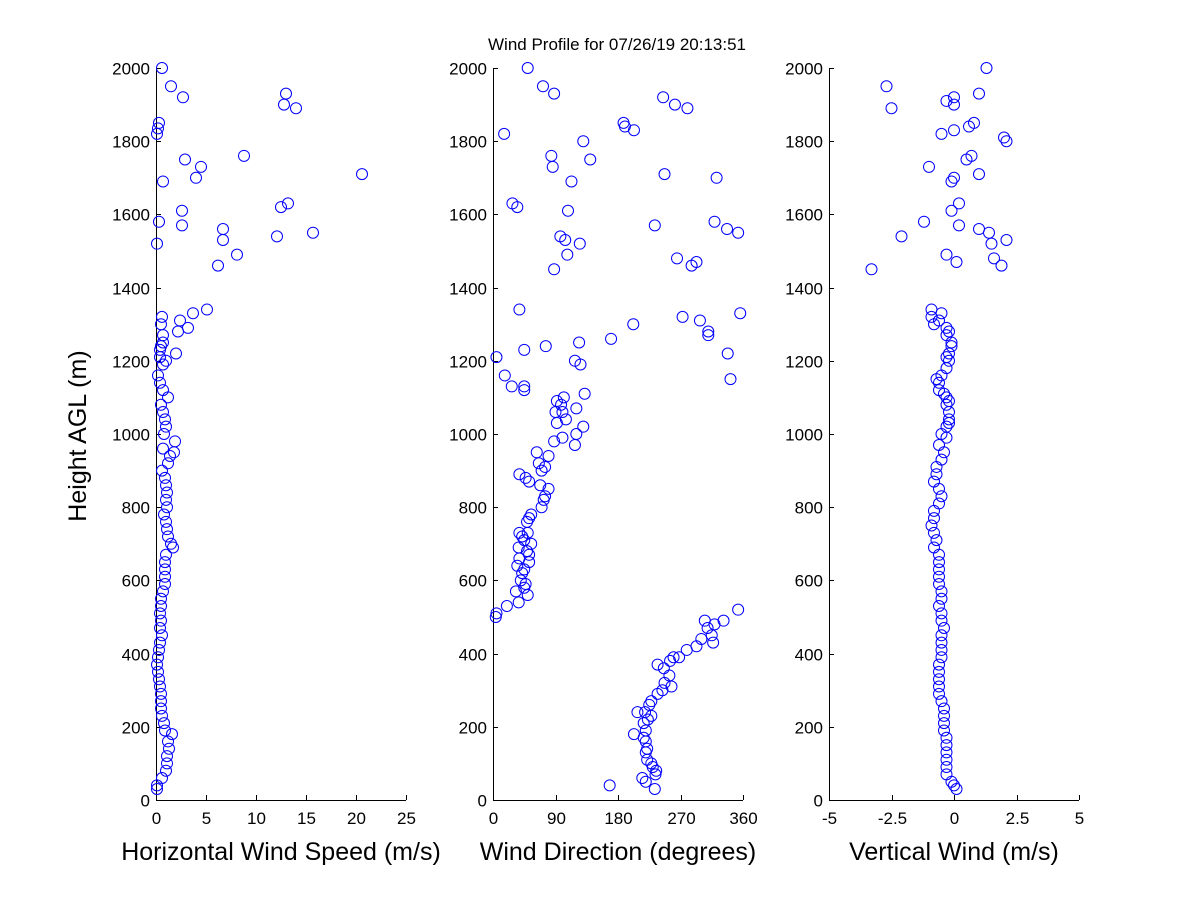 This screenshot has width=1200, height=900. What do you see at coordinates (78, 435) in the screenshot?
I see `y-axis-label: Height AGL (m)` at bounding box center [78, 435].